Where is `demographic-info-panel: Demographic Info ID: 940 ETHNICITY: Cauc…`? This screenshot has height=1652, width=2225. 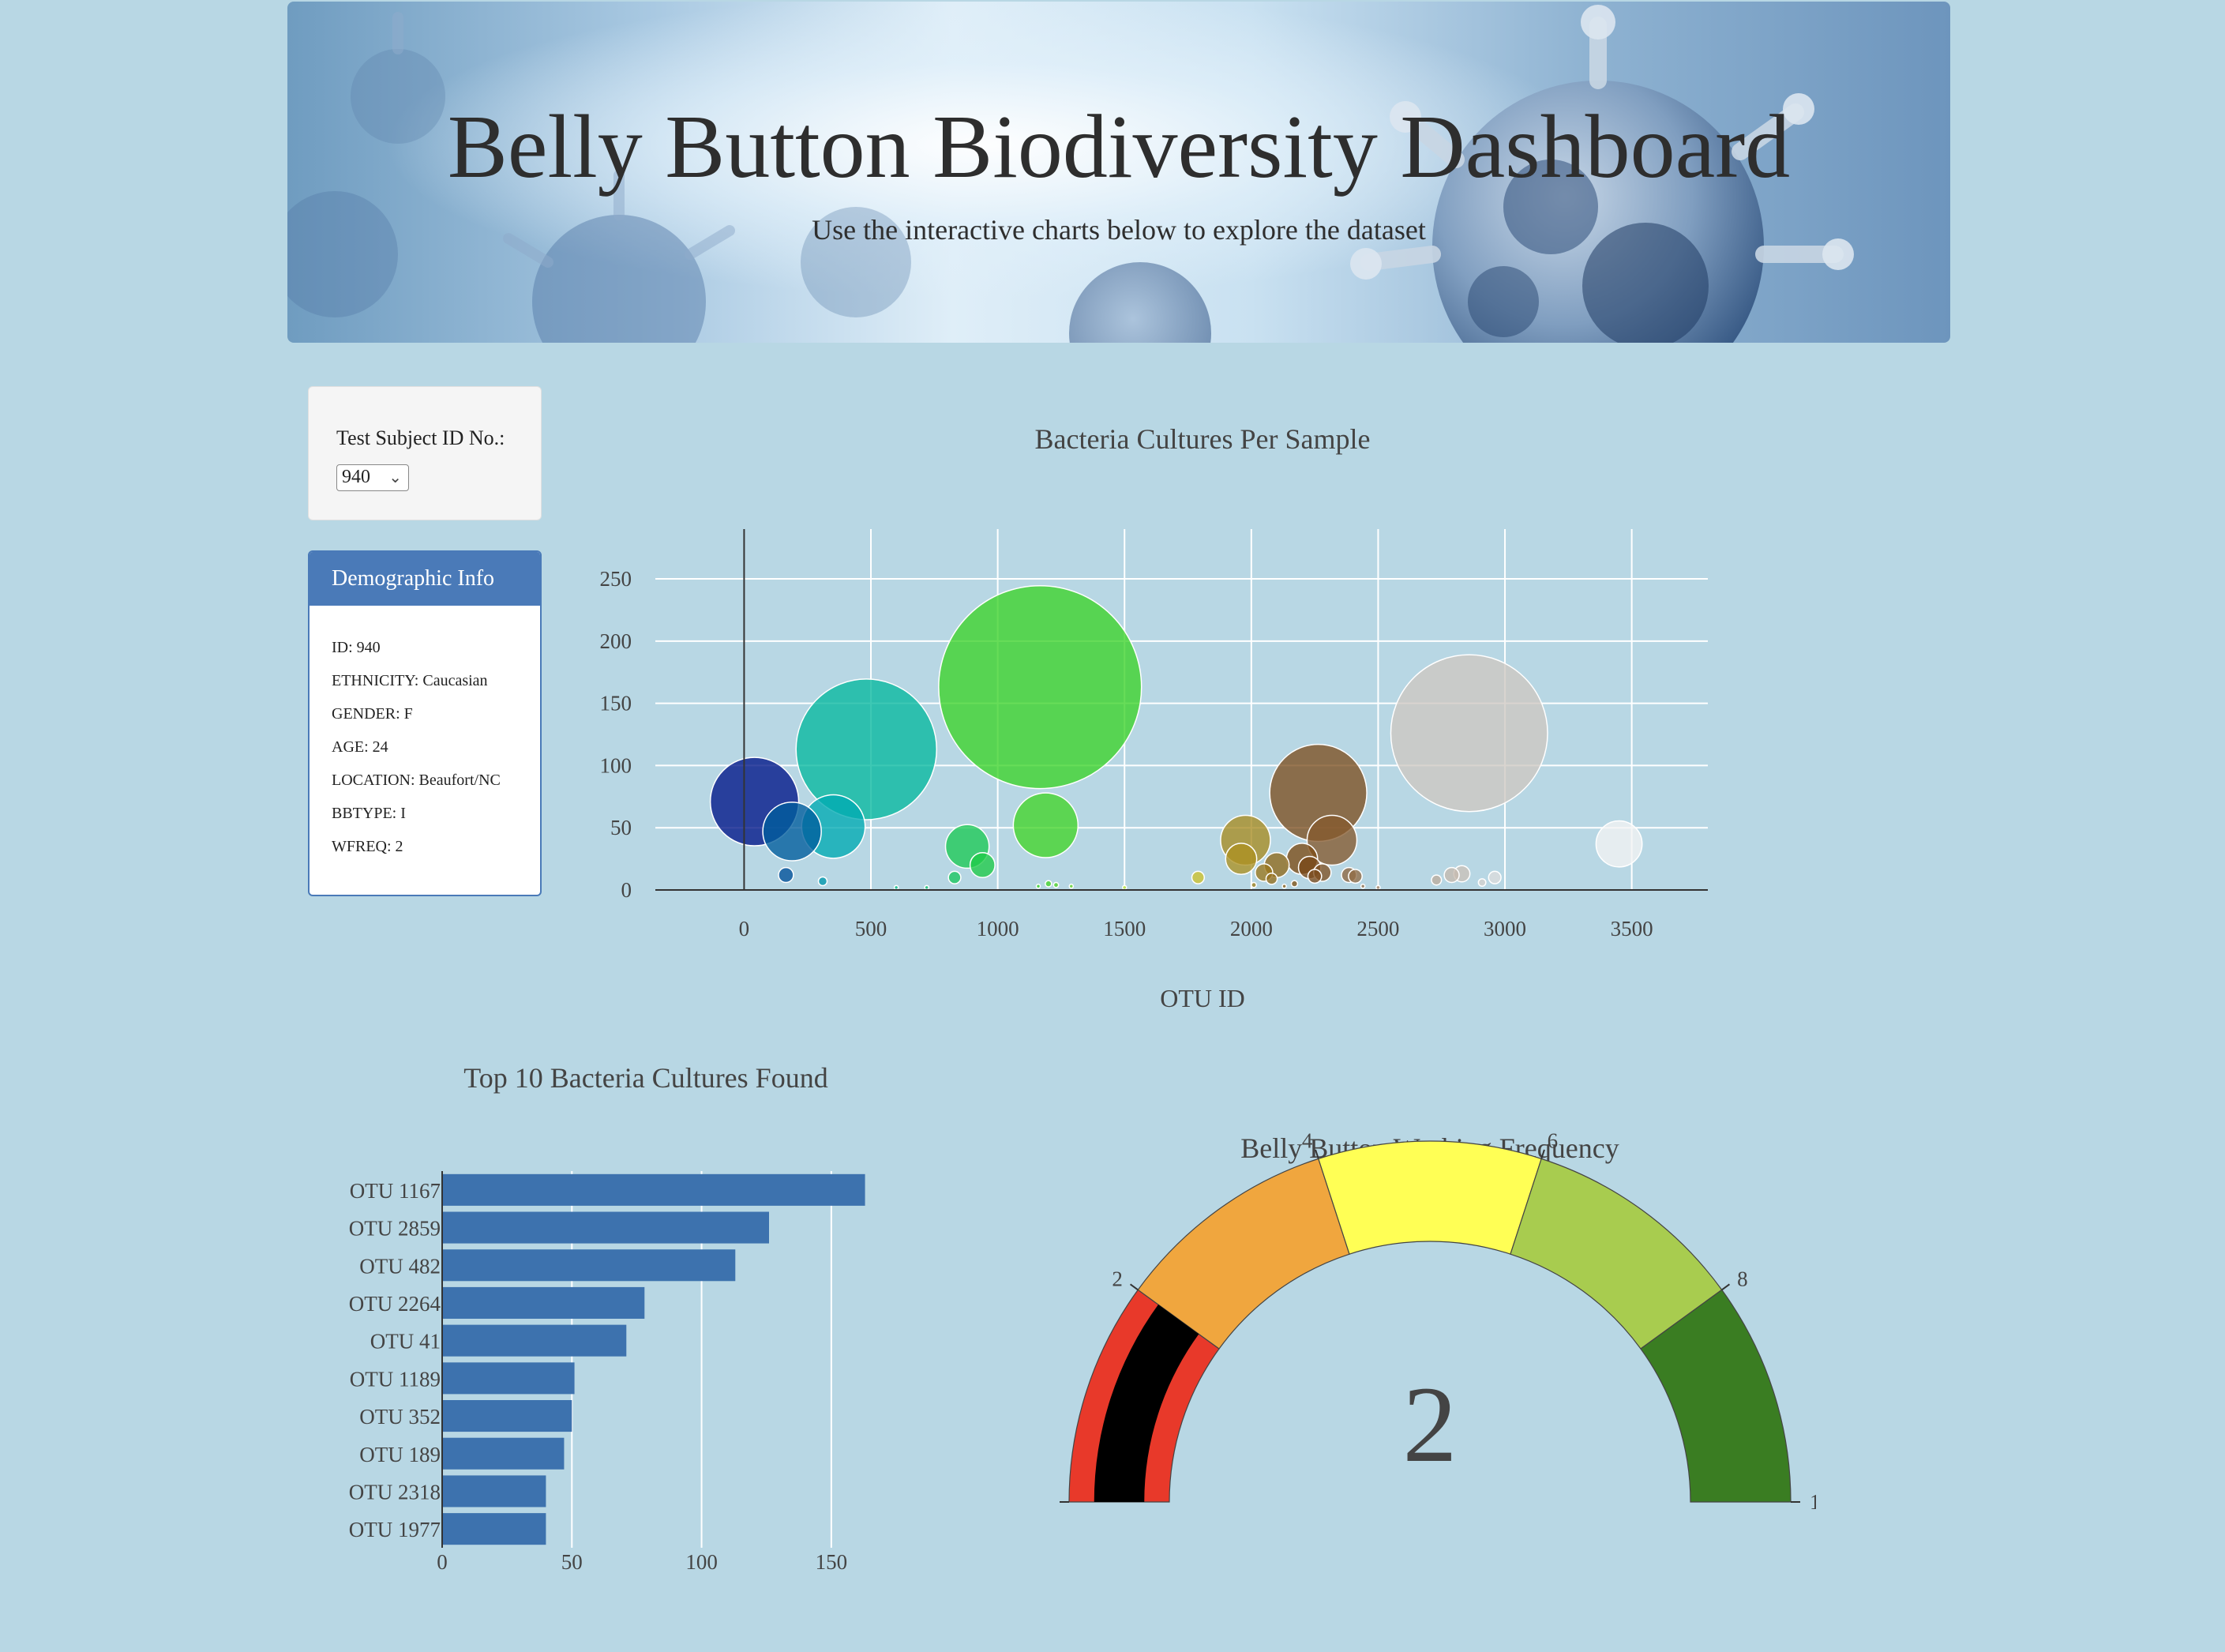 demographic-info-panel: Demographic Info ID: 940 ETHNICITY: Cauc… is located at coordinates (425, 723).